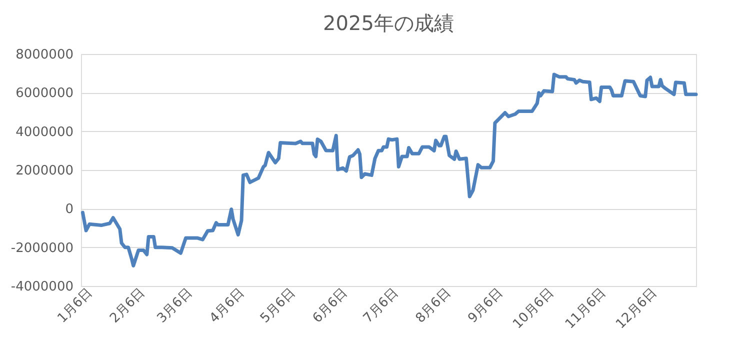 The width and height of the screenshot is (730, 363). What do you see at coordinates (227, 306) in the screenshot?
I see `x-tick-label: 4月6日` at bounding box center [227, 306].